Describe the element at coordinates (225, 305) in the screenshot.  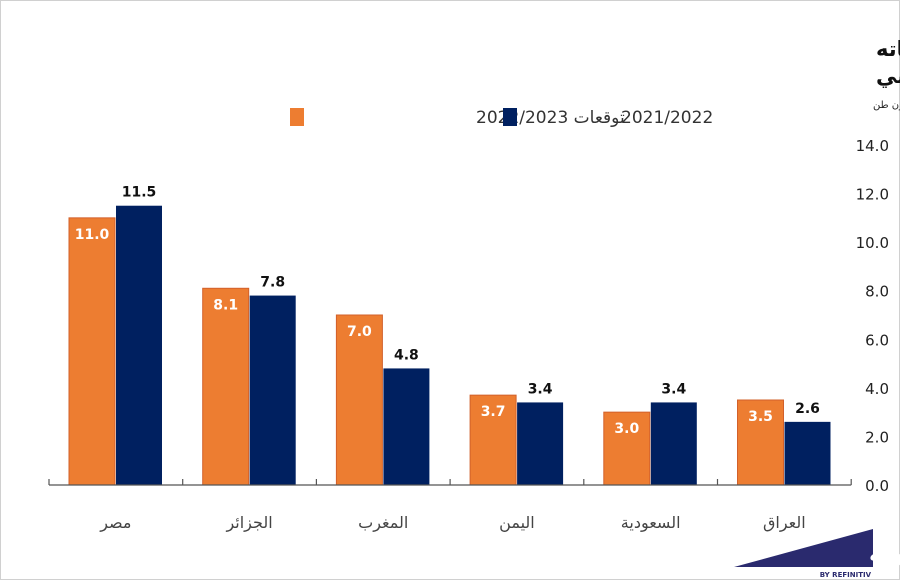
I see `data-label: 8.1` at that location.